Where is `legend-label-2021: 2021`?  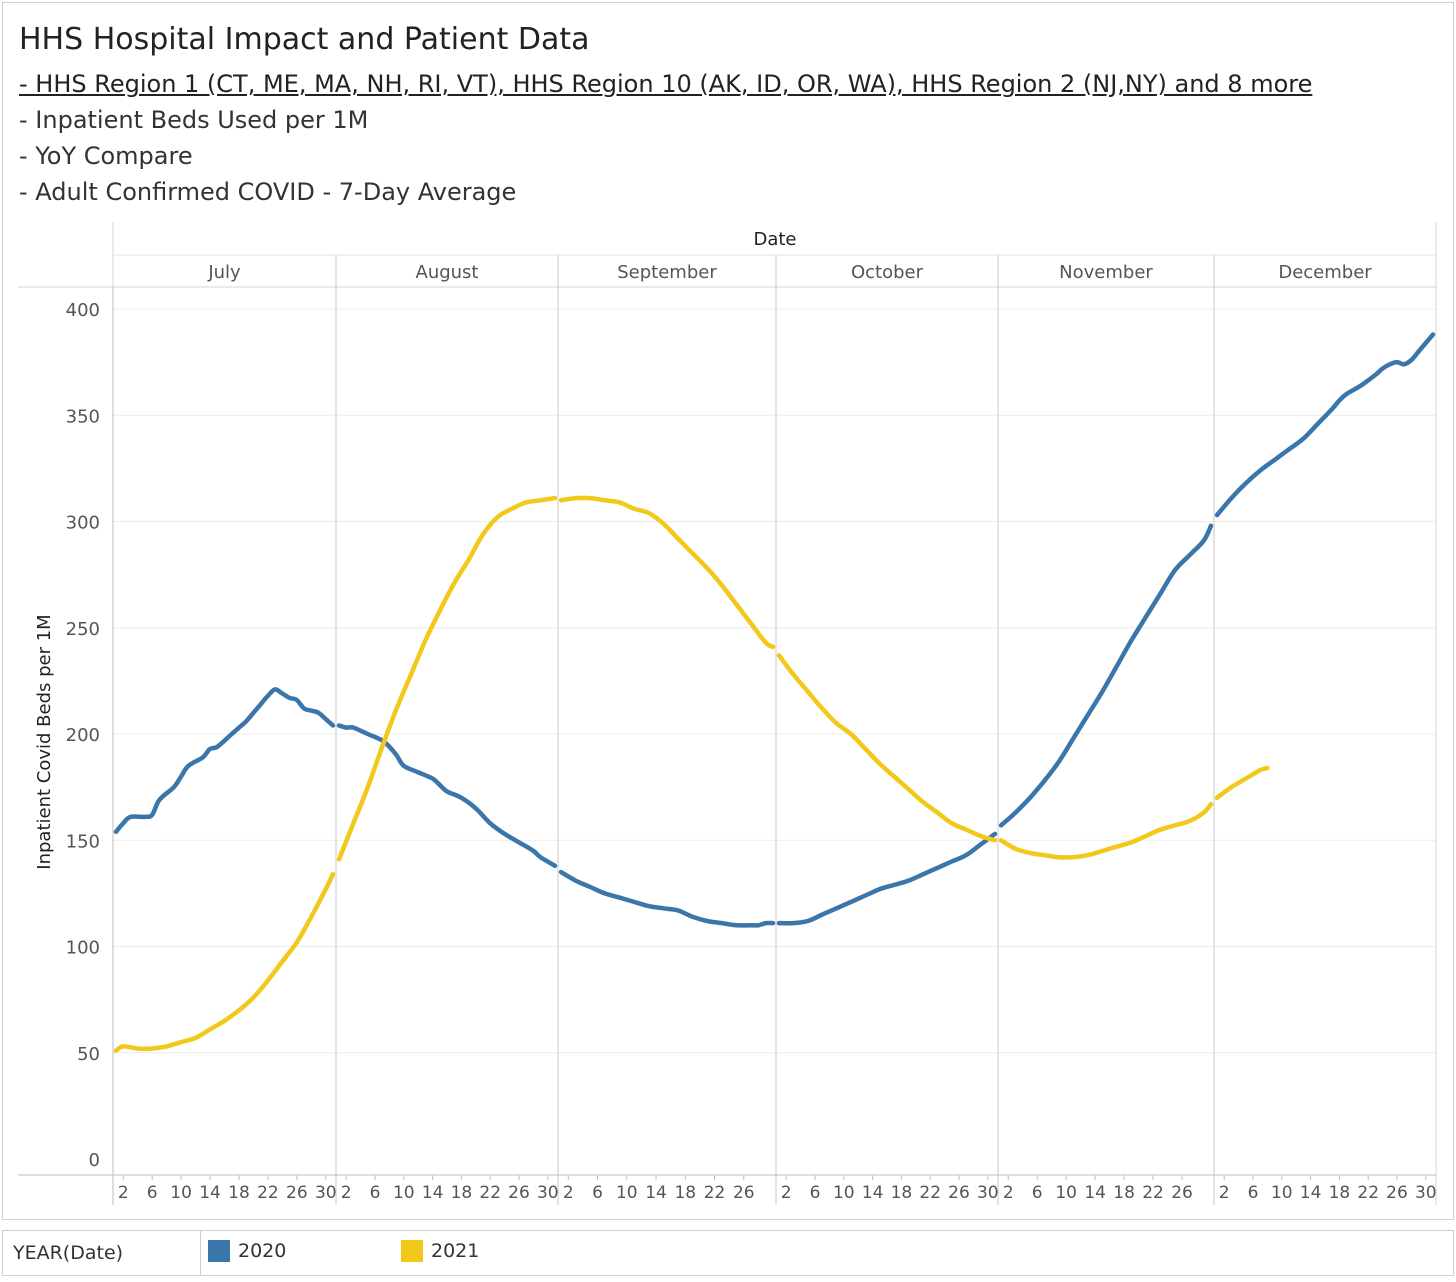
legend-label-2021: 2021 is located at coordinates (455, 1251).